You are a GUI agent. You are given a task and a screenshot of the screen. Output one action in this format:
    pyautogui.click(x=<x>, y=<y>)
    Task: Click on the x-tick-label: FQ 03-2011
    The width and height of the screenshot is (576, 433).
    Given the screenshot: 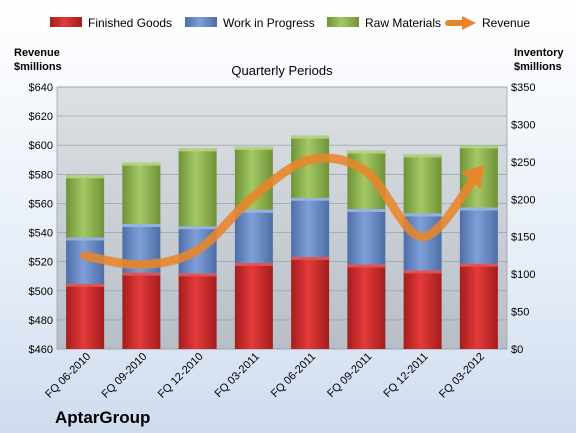 What is the action you would take?
    pyautogui.click(x=237, y=375)
    